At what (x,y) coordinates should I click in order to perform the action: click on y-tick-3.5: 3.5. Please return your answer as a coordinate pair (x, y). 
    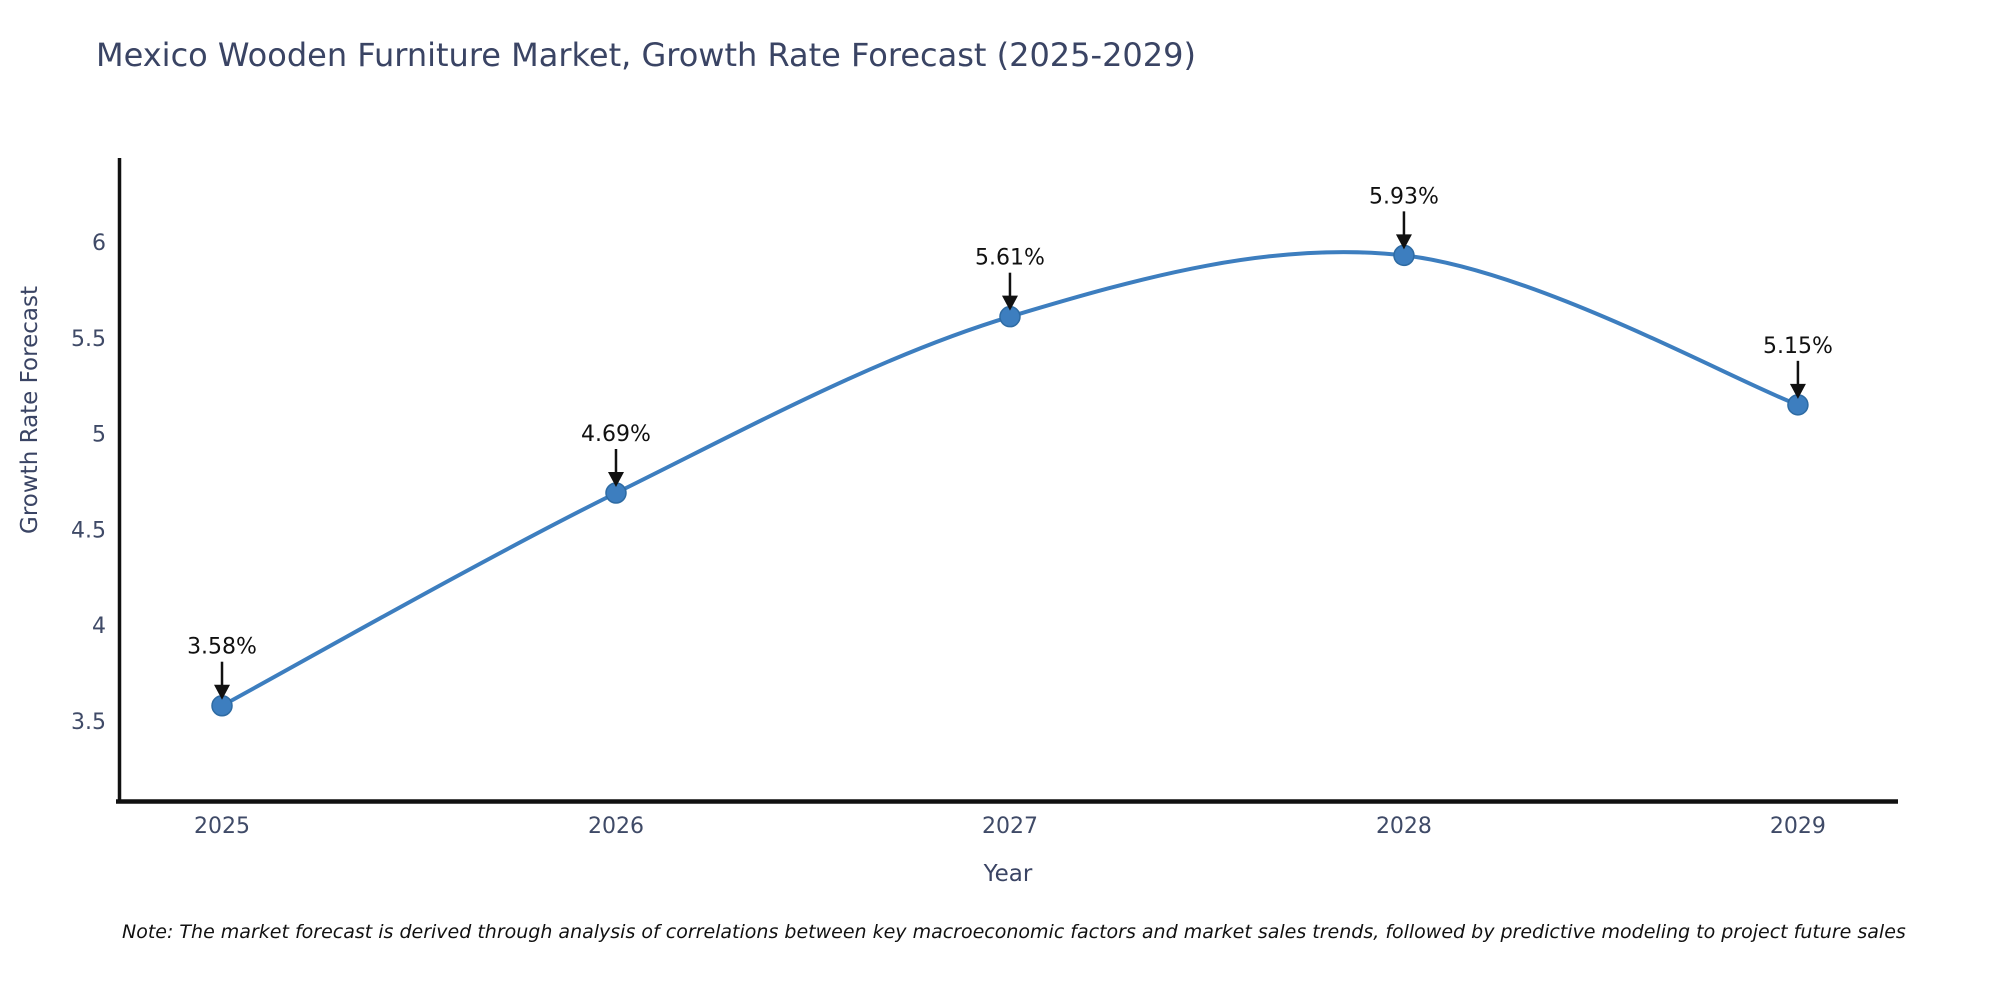
    Looking at the image, I should click on (88, 722).